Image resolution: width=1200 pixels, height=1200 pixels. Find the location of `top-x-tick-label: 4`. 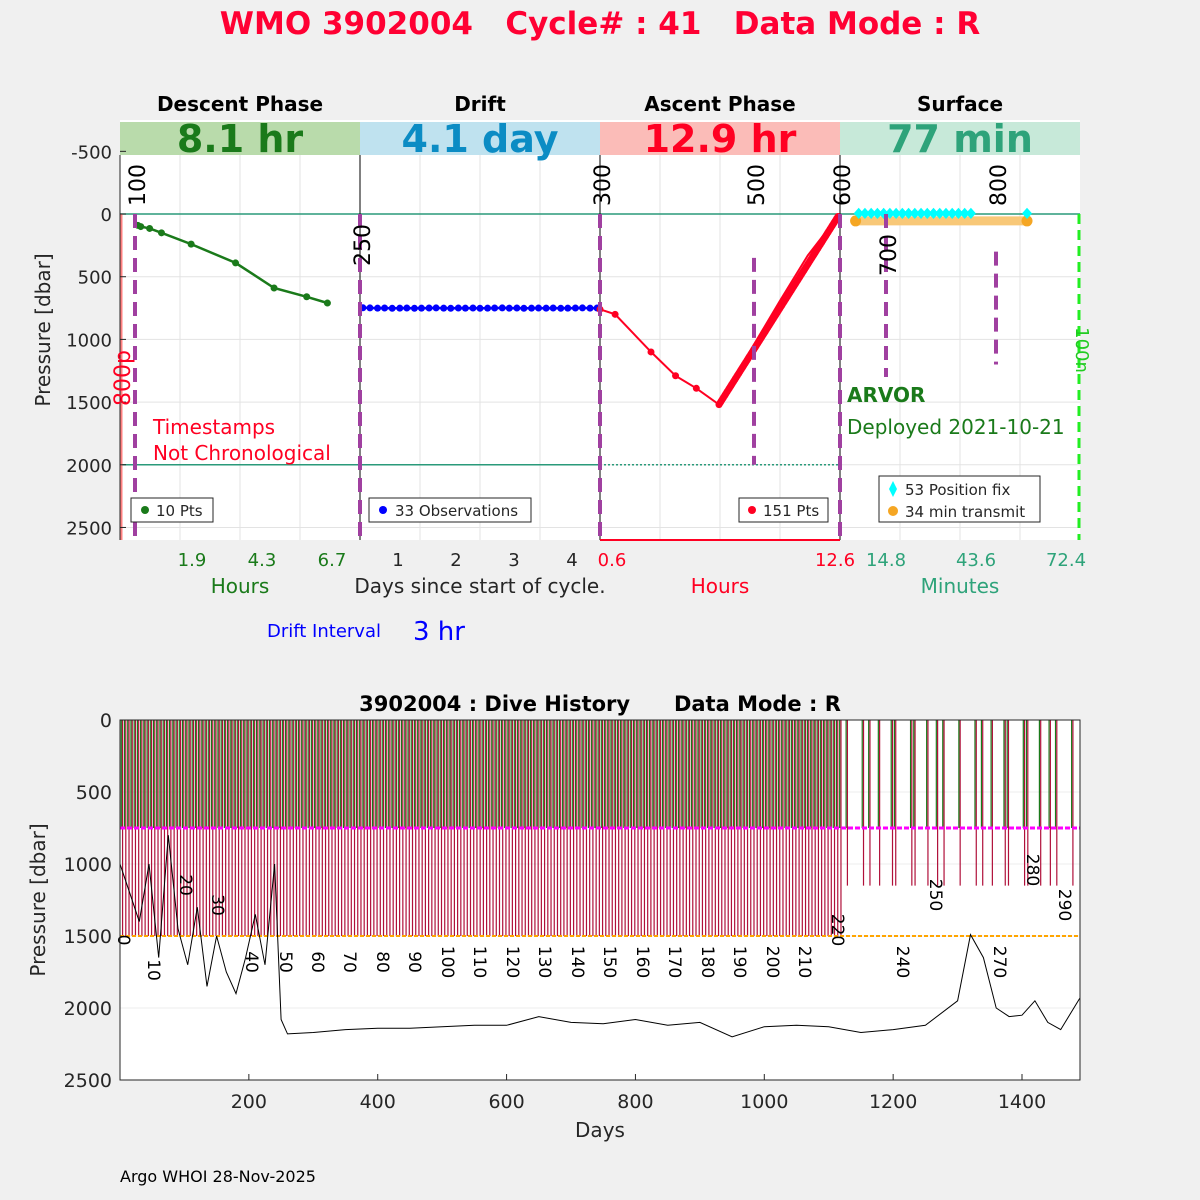

top-x-tick-label: 4 is located at coordinates (571, 560).